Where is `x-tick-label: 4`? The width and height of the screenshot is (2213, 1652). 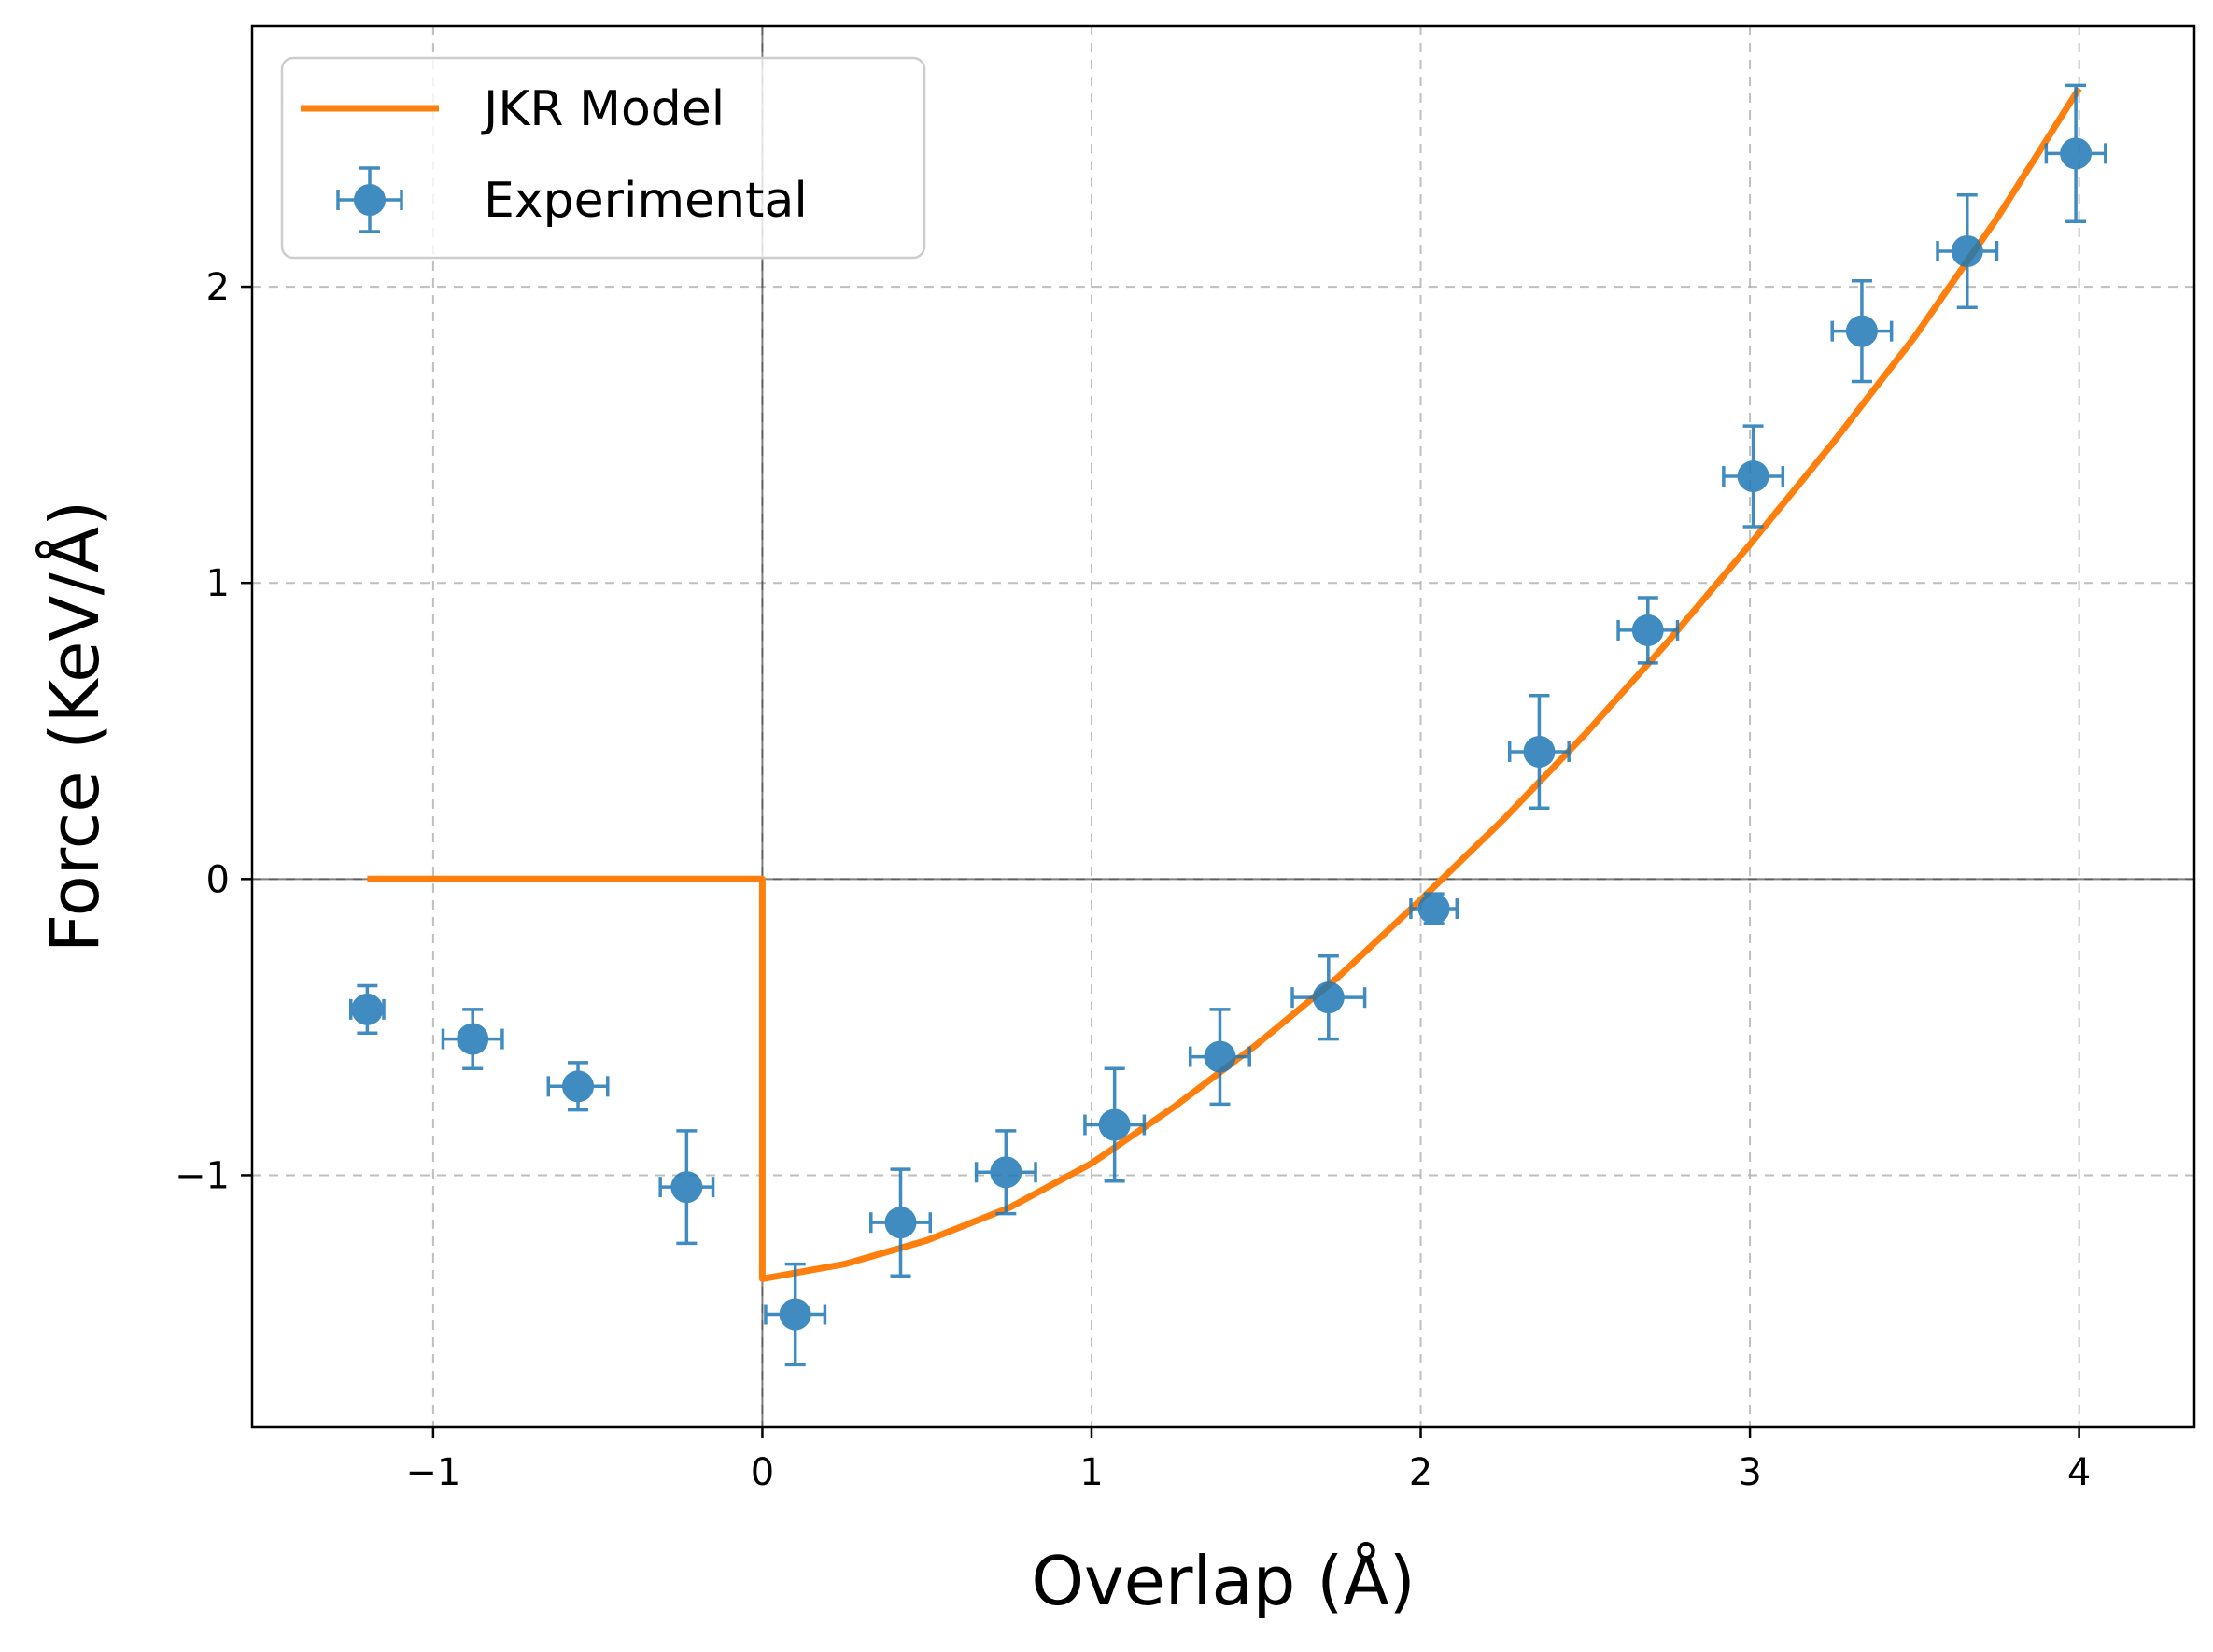 x-tick-label: 4 is located at coordinates (2079, 1472).